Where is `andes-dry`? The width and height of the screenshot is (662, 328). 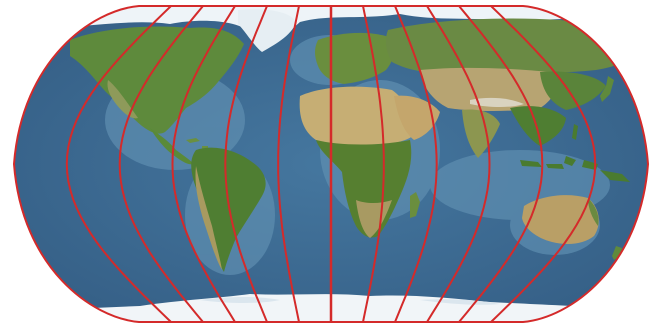 andes-dry is located at coordinates (208, 218).